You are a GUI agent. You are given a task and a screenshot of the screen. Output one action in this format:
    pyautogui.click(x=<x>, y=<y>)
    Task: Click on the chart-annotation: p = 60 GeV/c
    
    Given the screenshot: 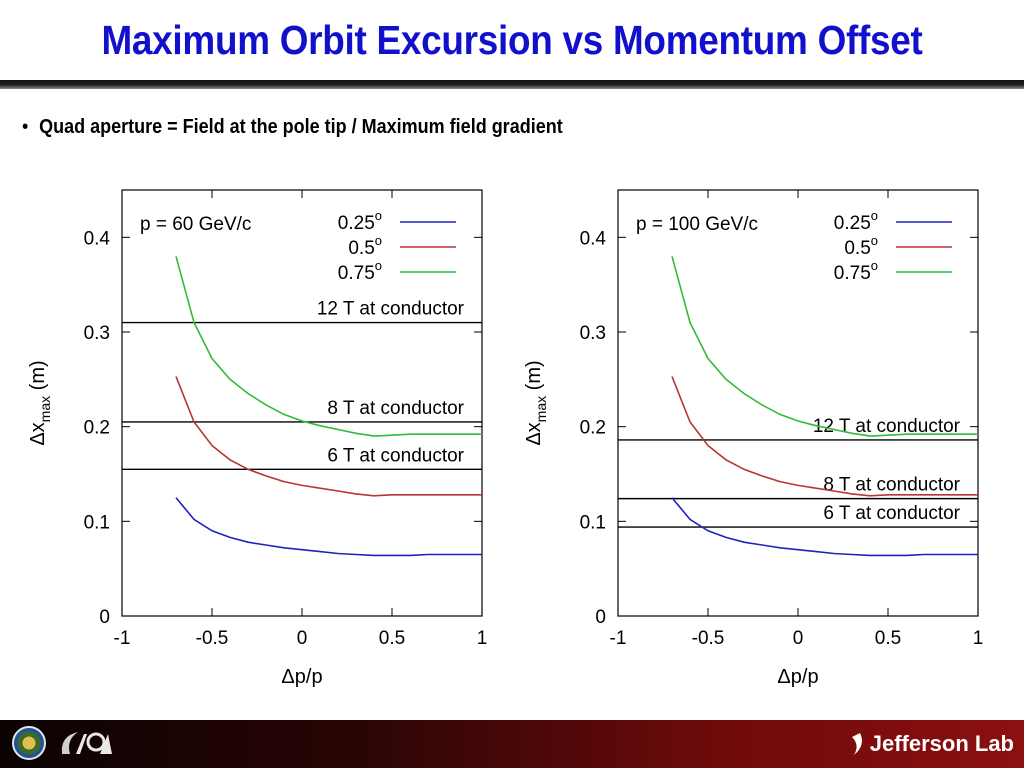 What is the action you would take?
    pyautogui.click(x=195, y=224)
    